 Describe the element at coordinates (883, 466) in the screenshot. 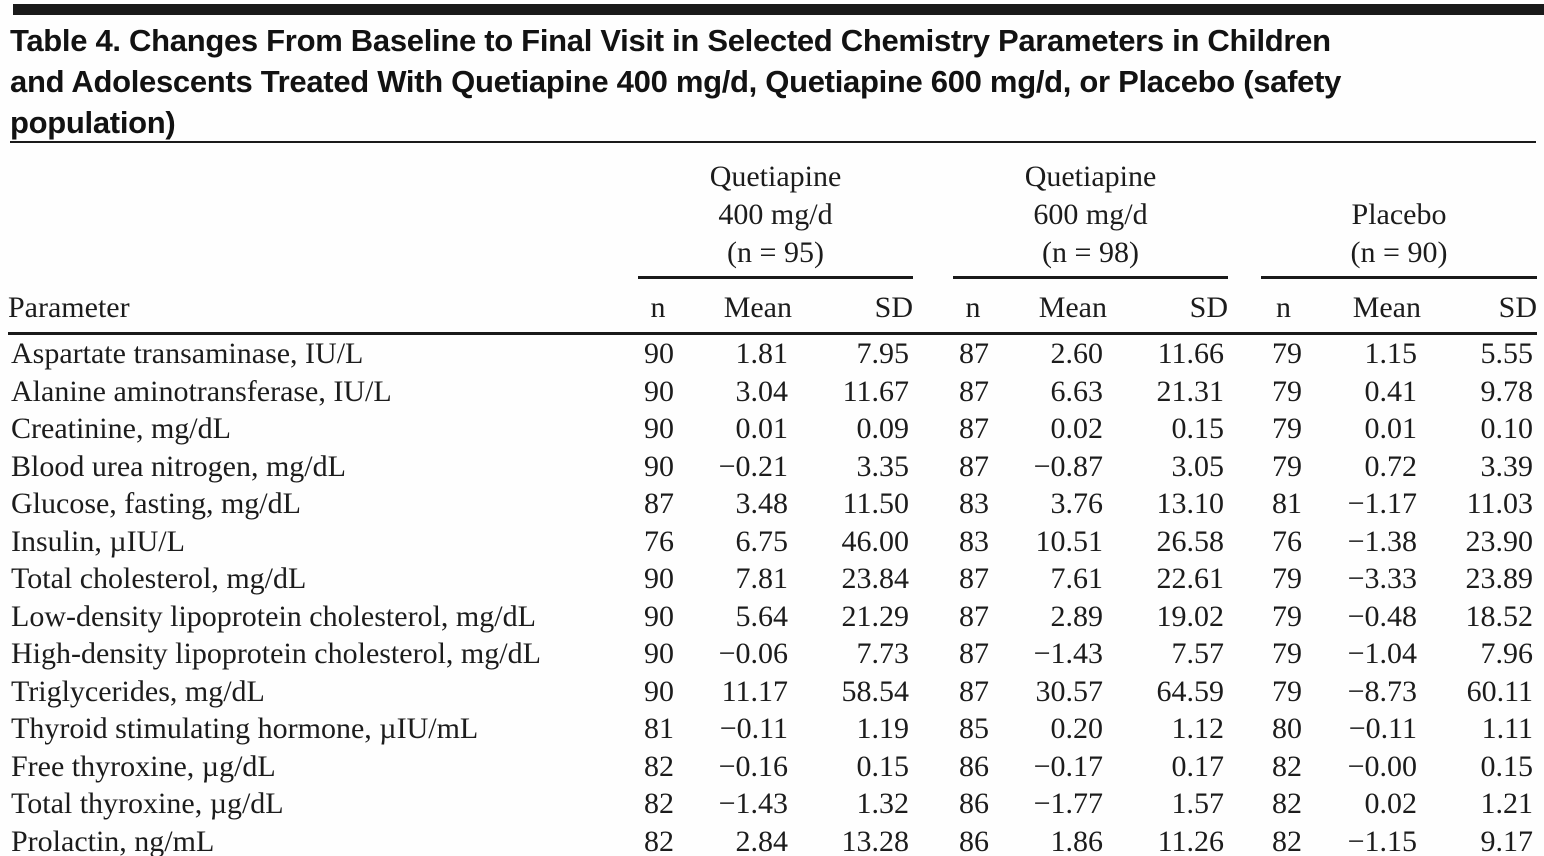

I see `sd-cell: 3.35` at that location.